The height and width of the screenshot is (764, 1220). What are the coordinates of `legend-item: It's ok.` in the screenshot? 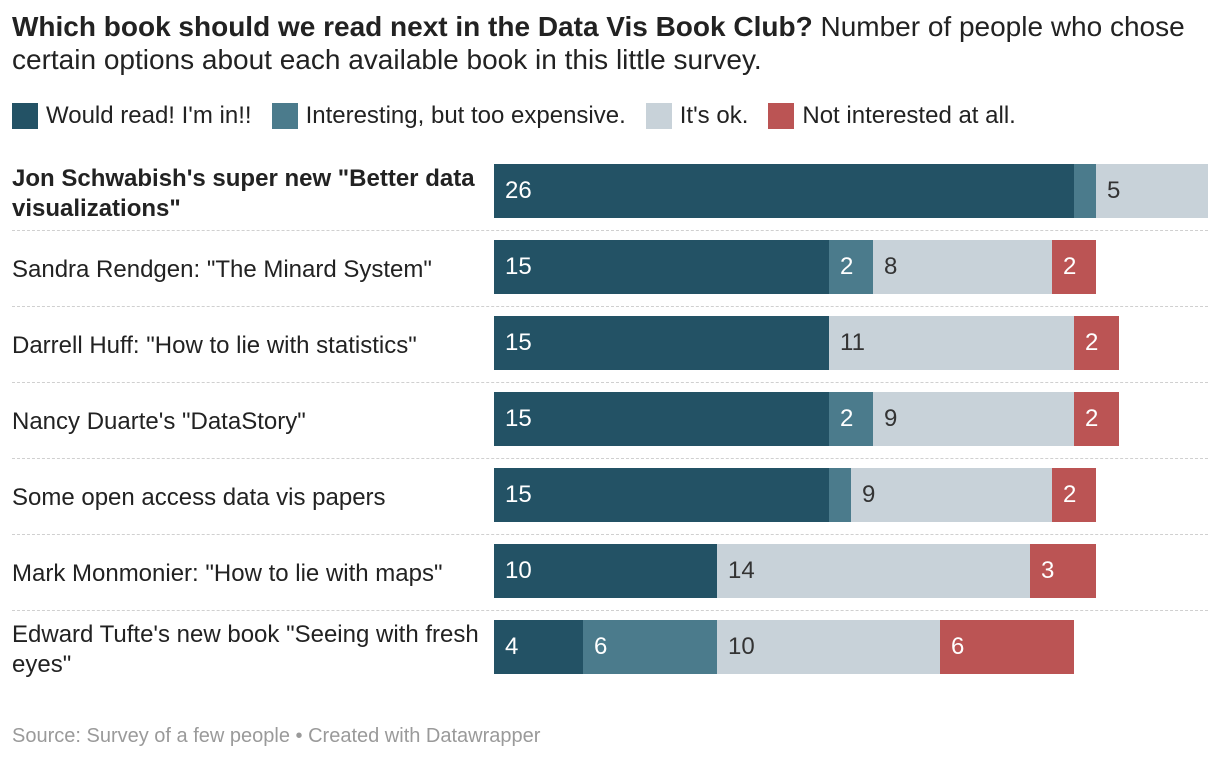 It's located at (697, 116).